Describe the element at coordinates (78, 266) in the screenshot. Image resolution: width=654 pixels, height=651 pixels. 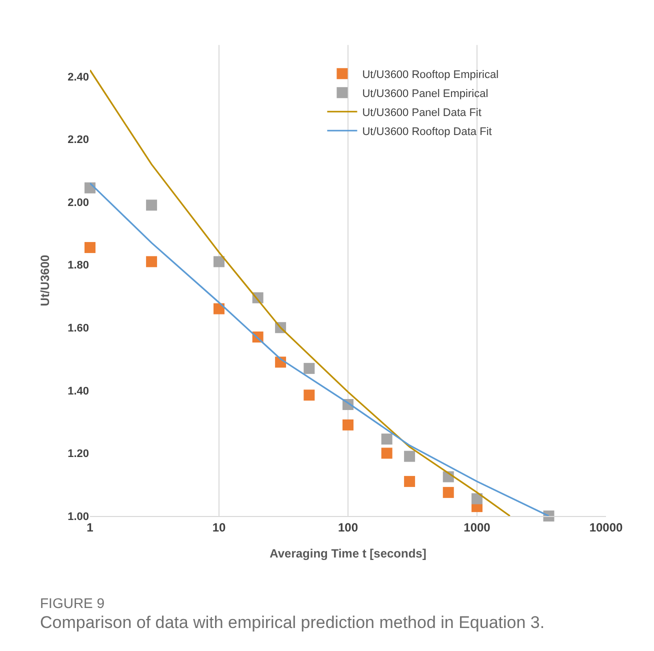
I see `y-tick-label: 1.80` at that location.